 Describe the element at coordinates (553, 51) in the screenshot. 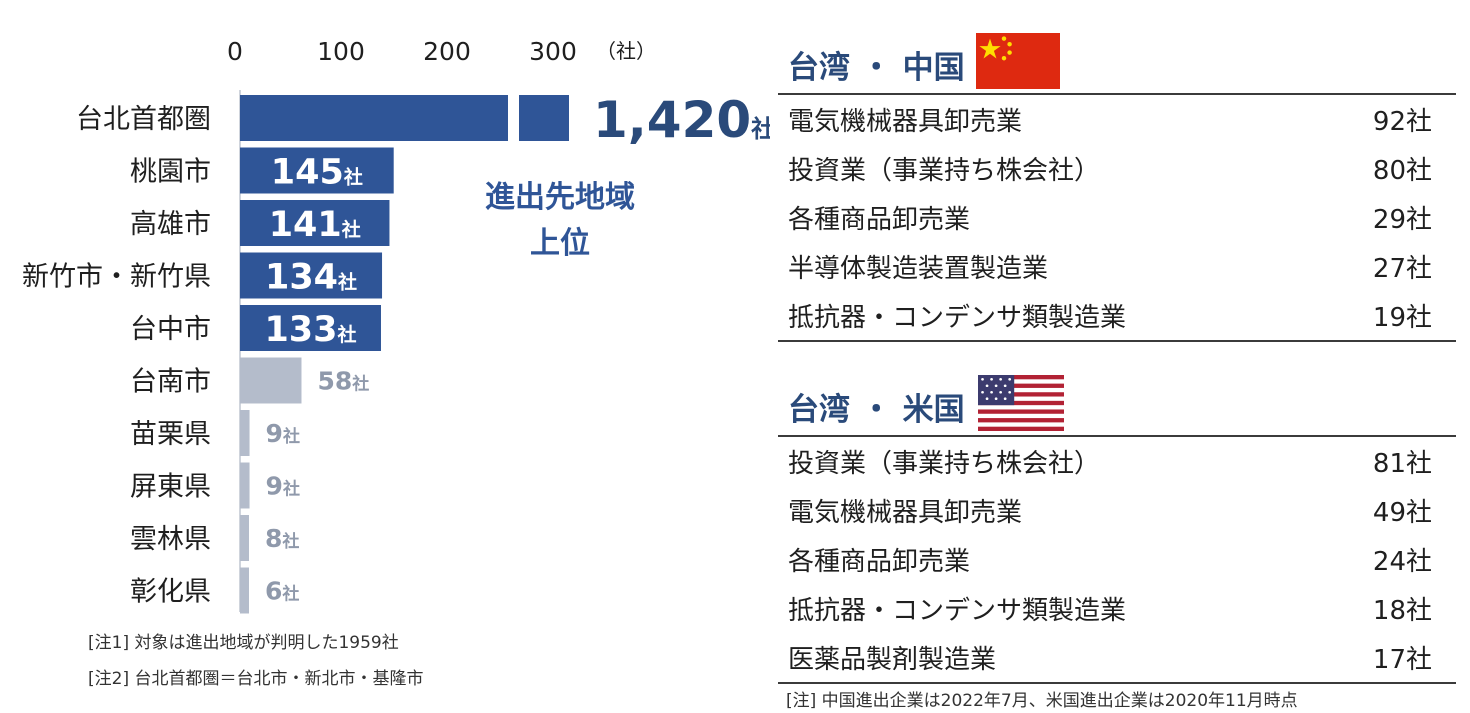

I see `axis-tick-label: 300` at that location.